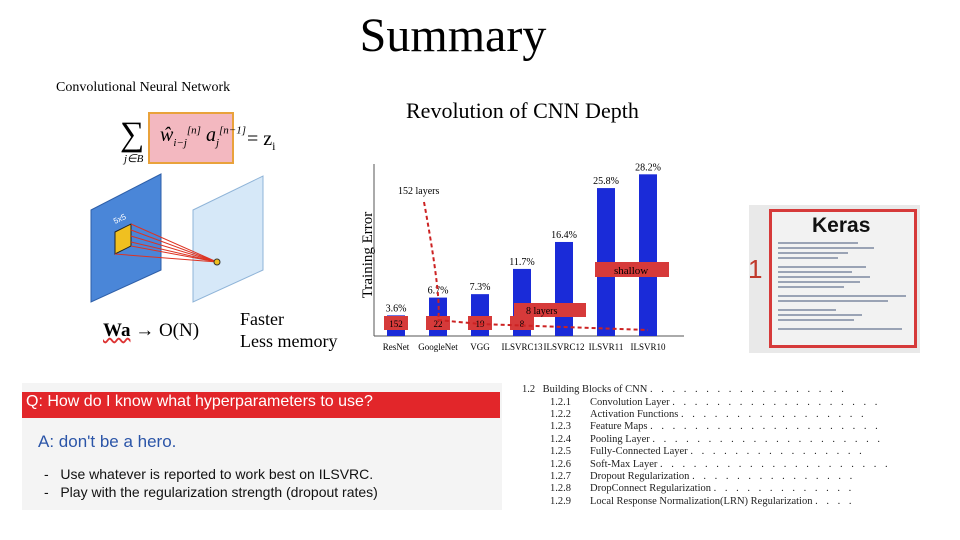 The image size is (960, 540). What do you see at coordinates (841, 225) in the screenshot?
I see `keras-title: Keras` at bounding box center [841, 225].